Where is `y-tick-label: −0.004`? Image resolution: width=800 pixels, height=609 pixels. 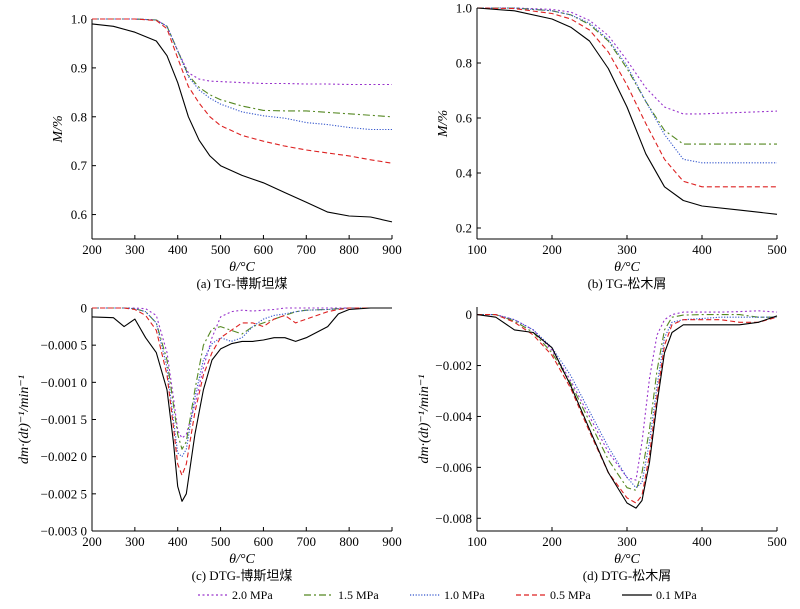 y-tick-label: −0.004 is located at coordinates (453, 416).